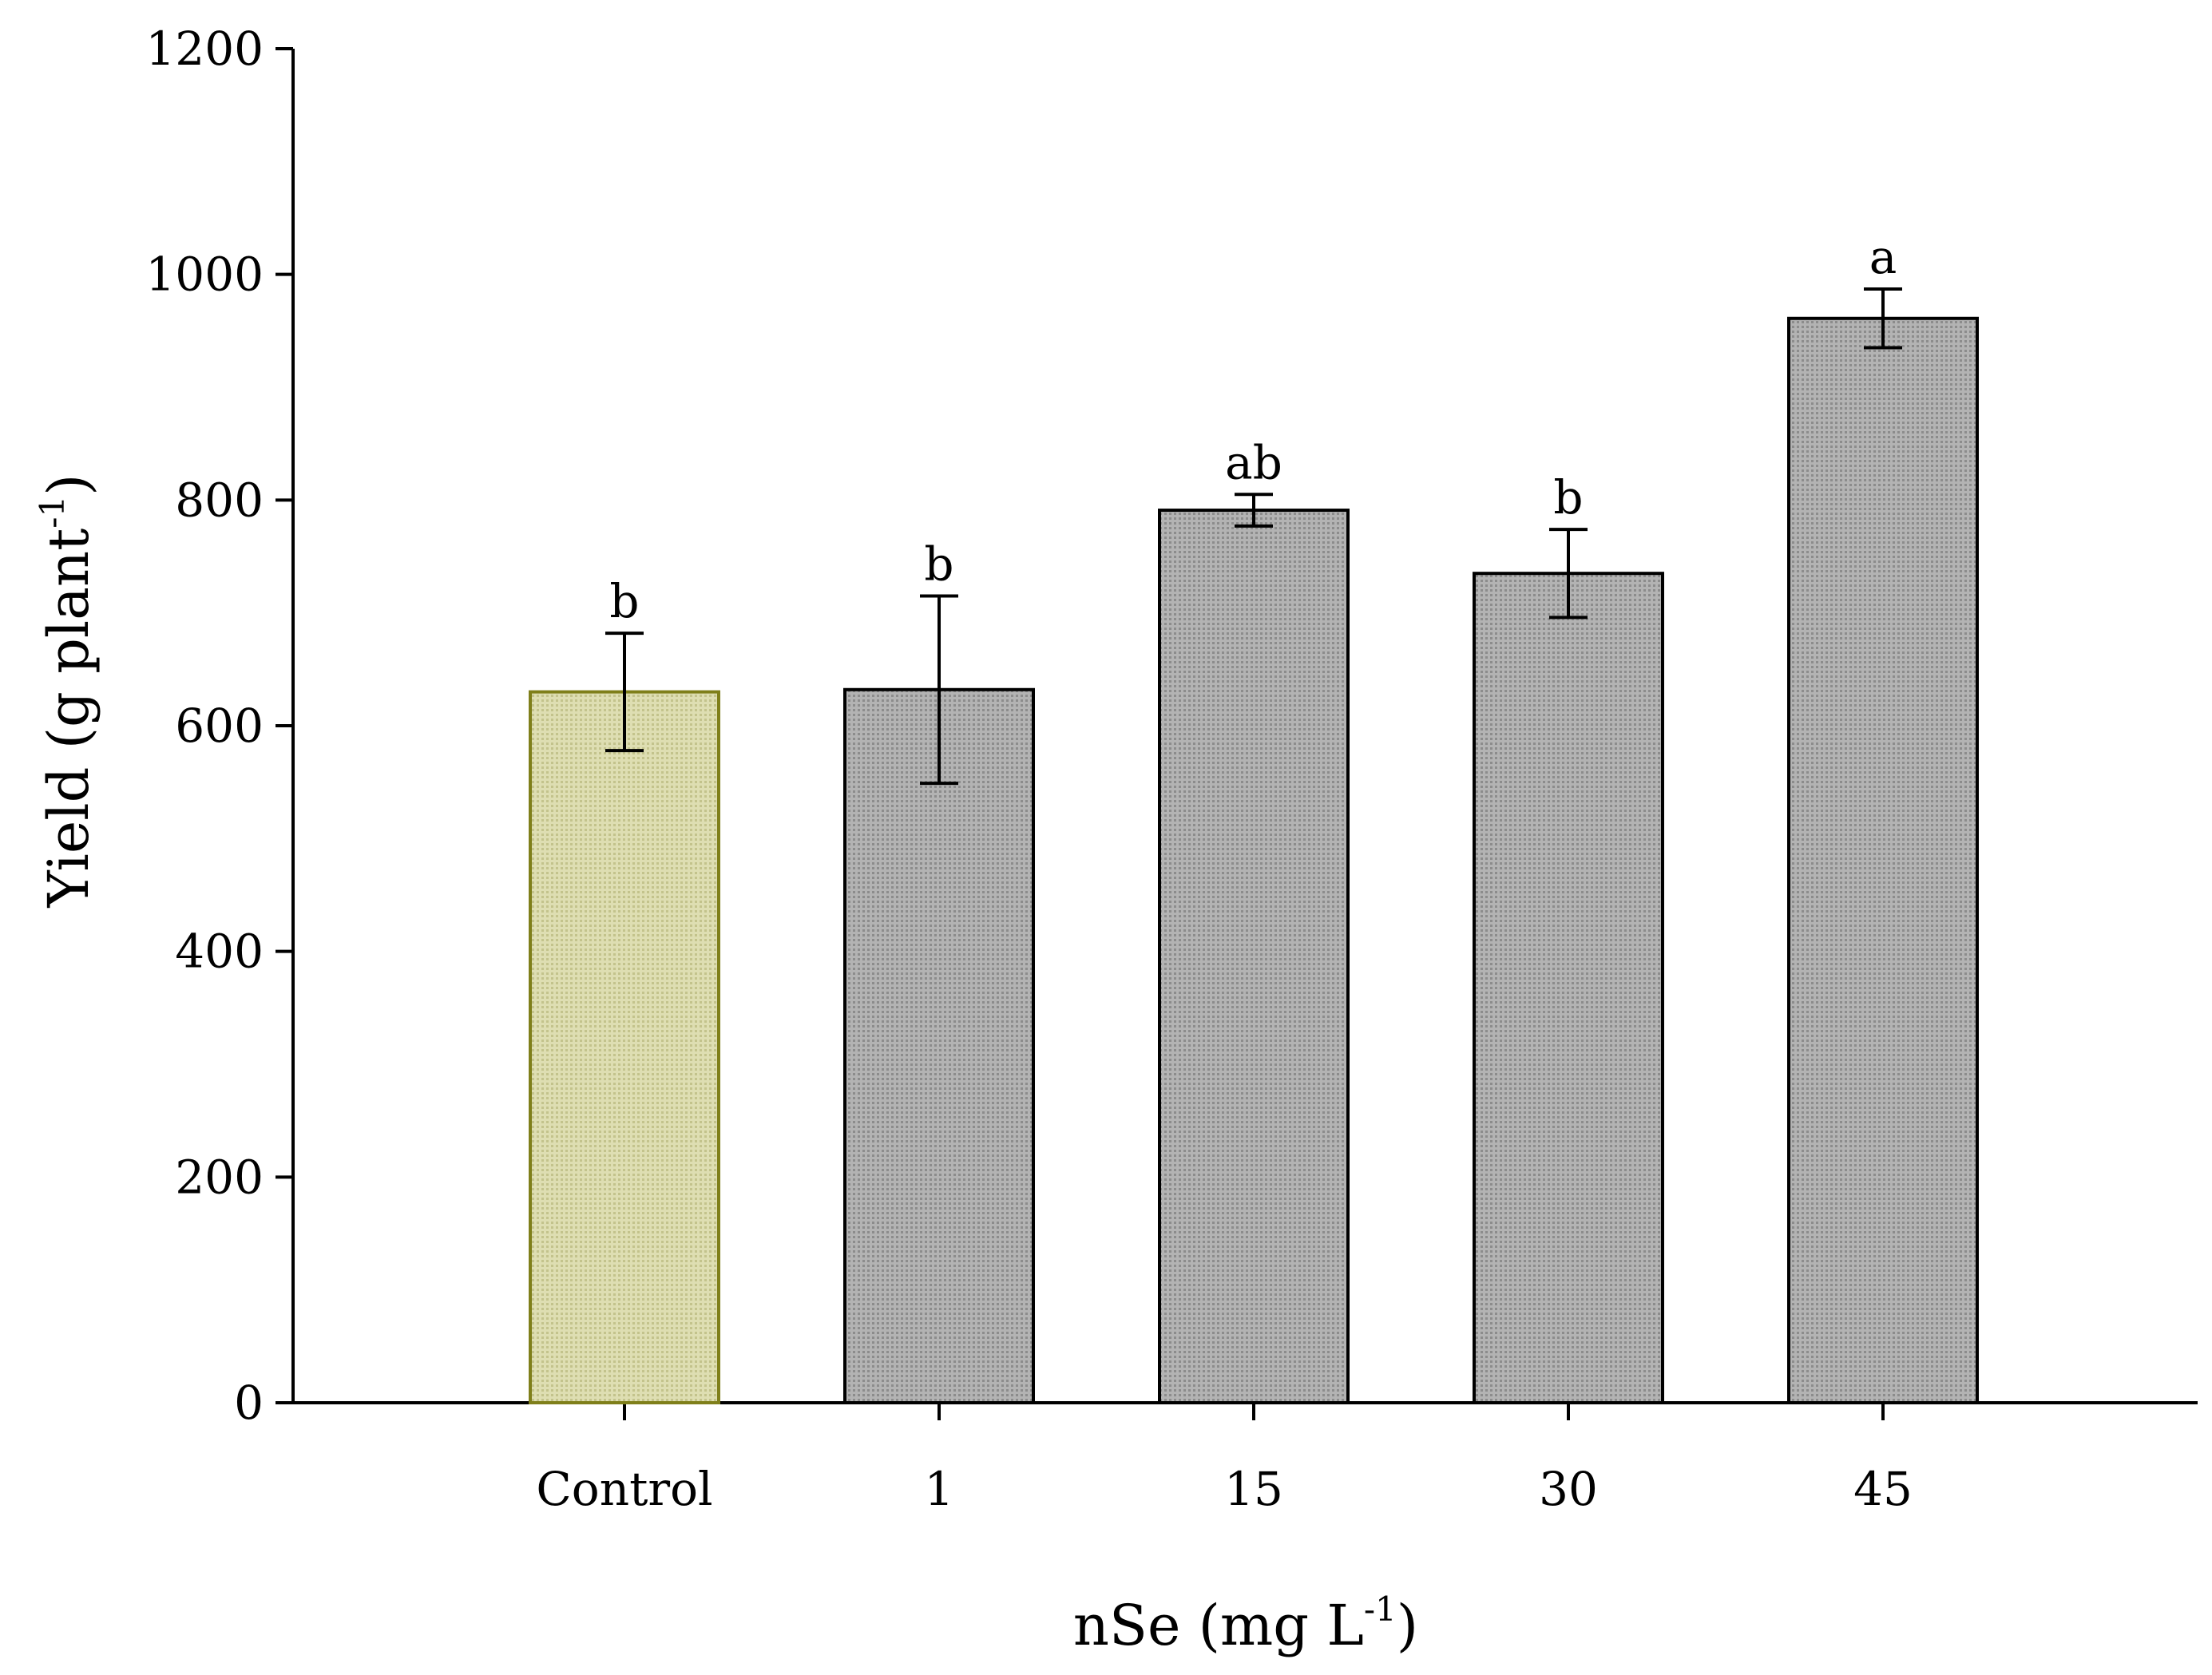  What do you see at coordinates (205, 275) in the screenshot?
I see `y-tick-label: 1000` at bounding box center [205, 275].